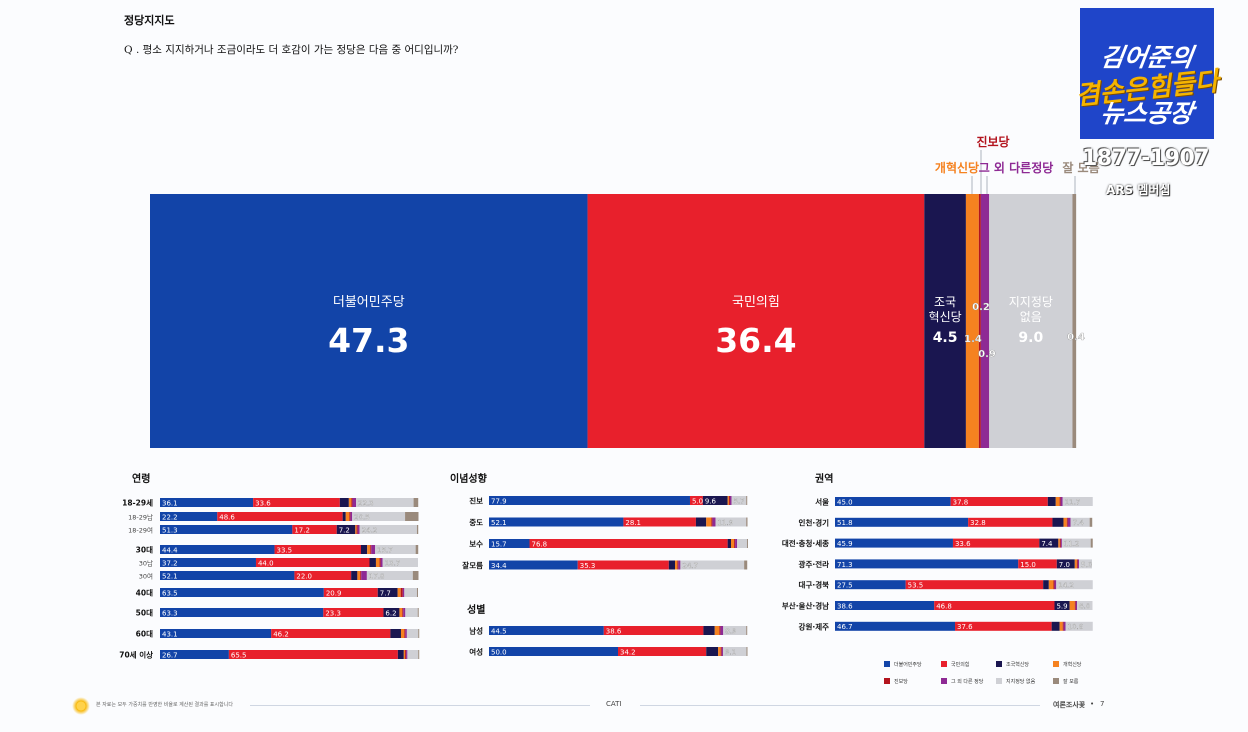 This screenshot has width=1248, height=732. Describe the element at coordinates (170, 593) in the screenshot. I see `age-value-label: 63.5` at that location.